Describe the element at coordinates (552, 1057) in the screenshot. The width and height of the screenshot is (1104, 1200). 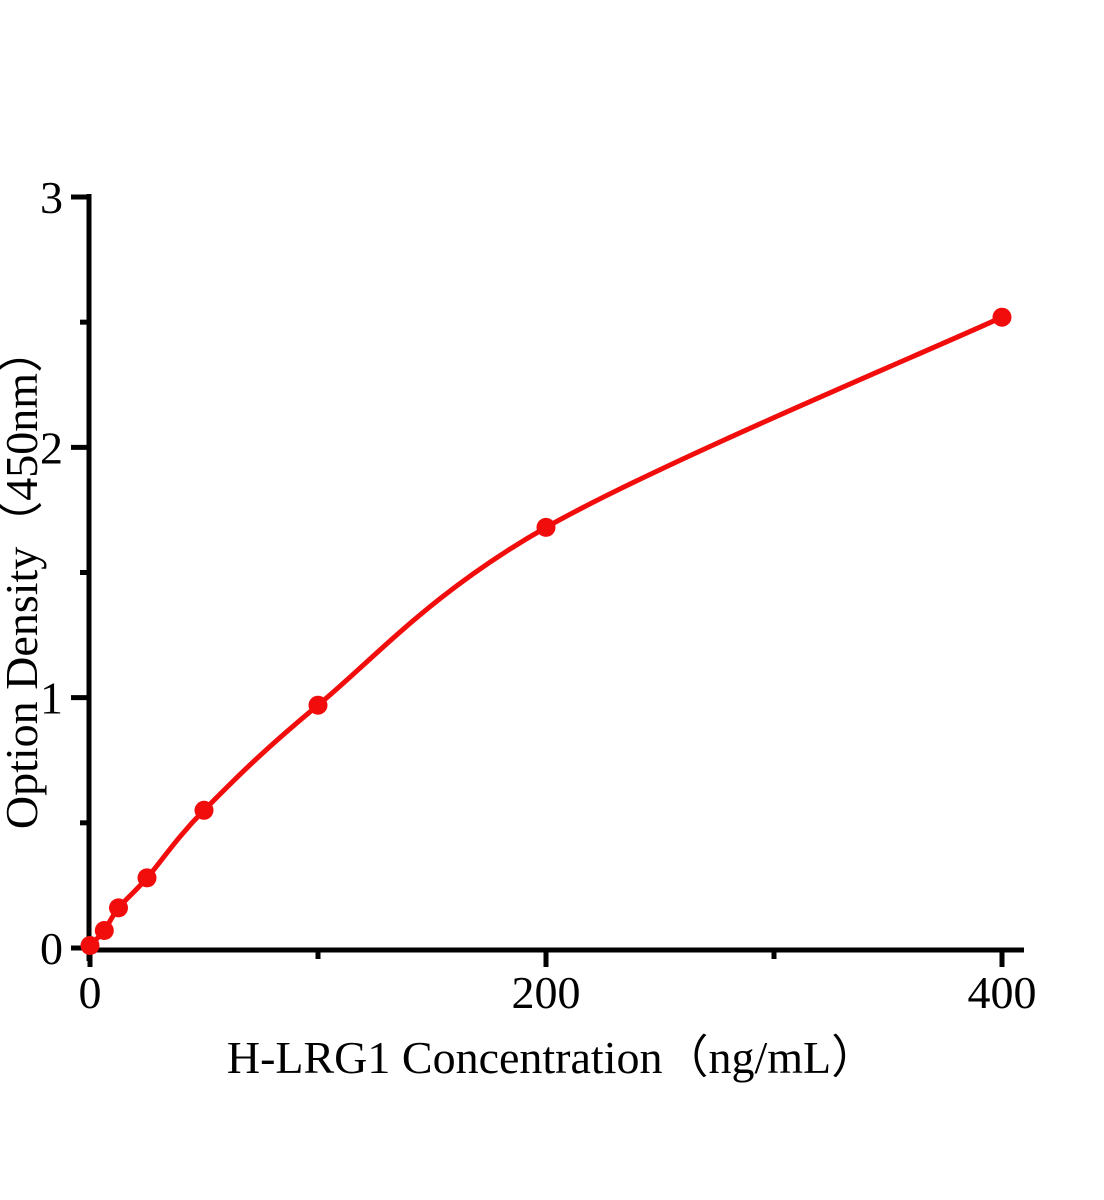
I see `x-axis-title: H-LRG1 Concentration（ng/mL）` at that location.